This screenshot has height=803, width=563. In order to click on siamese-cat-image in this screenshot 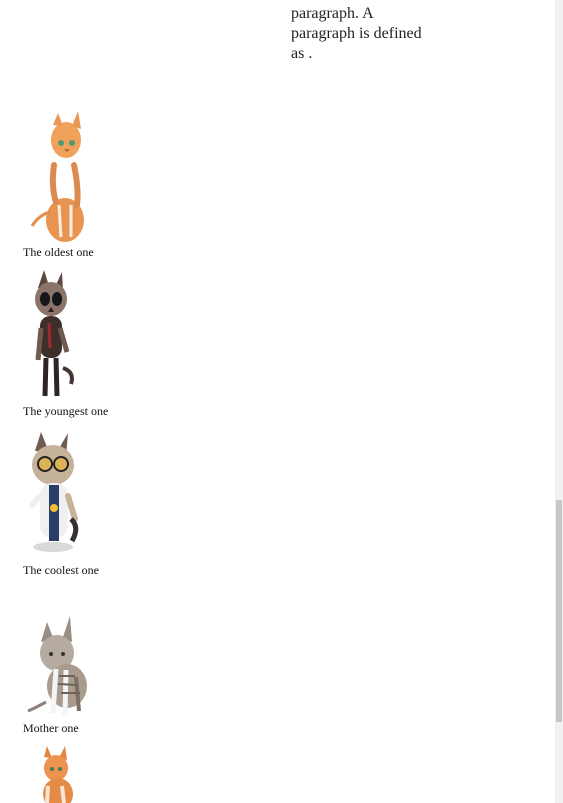, I will do `click(58, 335)`.